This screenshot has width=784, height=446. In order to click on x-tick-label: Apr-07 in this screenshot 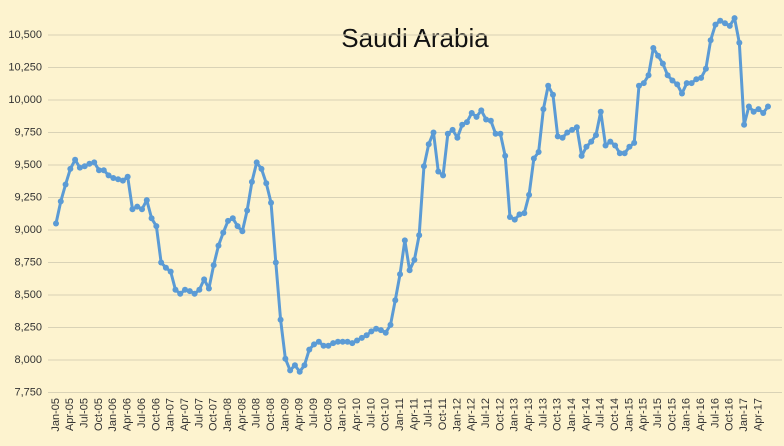, I will do `click(185, 414)`.